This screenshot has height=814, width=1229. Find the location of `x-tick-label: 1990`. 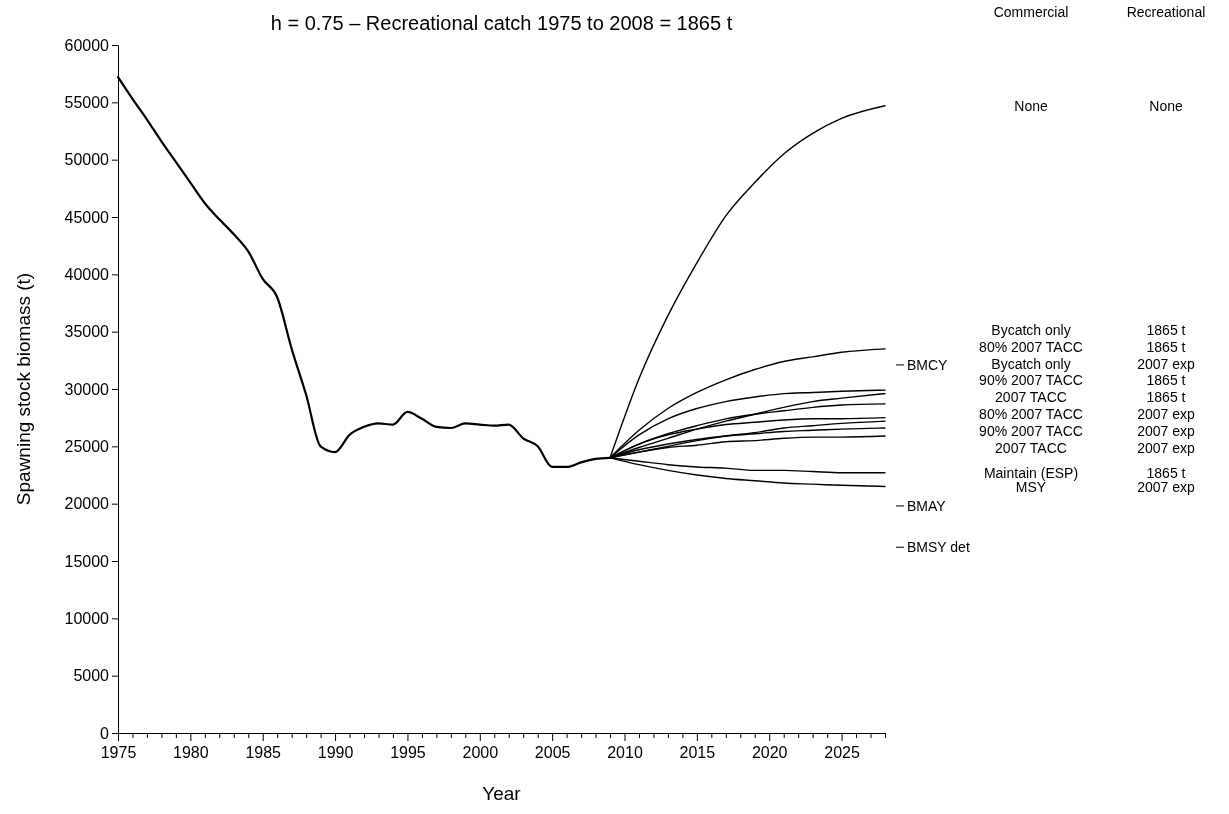

x-tick-label: 1990 is located at coordinates (335, 752).